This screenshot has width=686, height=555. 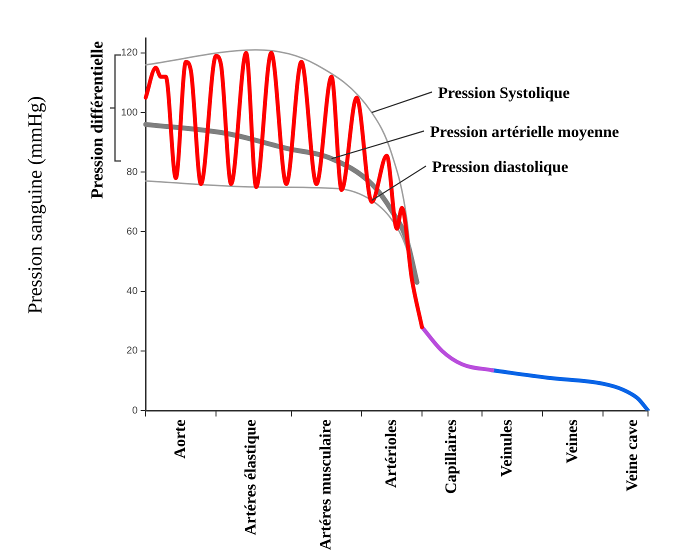 What do you see at coordinates (500, 167) in the screenshot?
I see `text: Pression diastolique` at bounding box center [500, 167].